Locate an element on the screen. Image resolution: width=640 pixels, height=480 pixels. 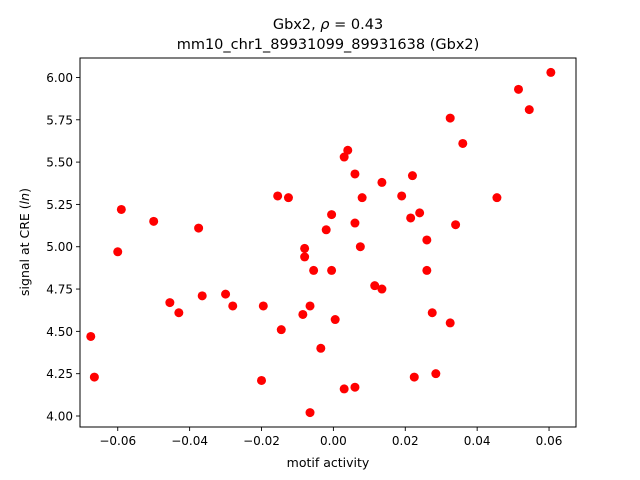
y-label-close: ) is located at coordinates (24, 190).